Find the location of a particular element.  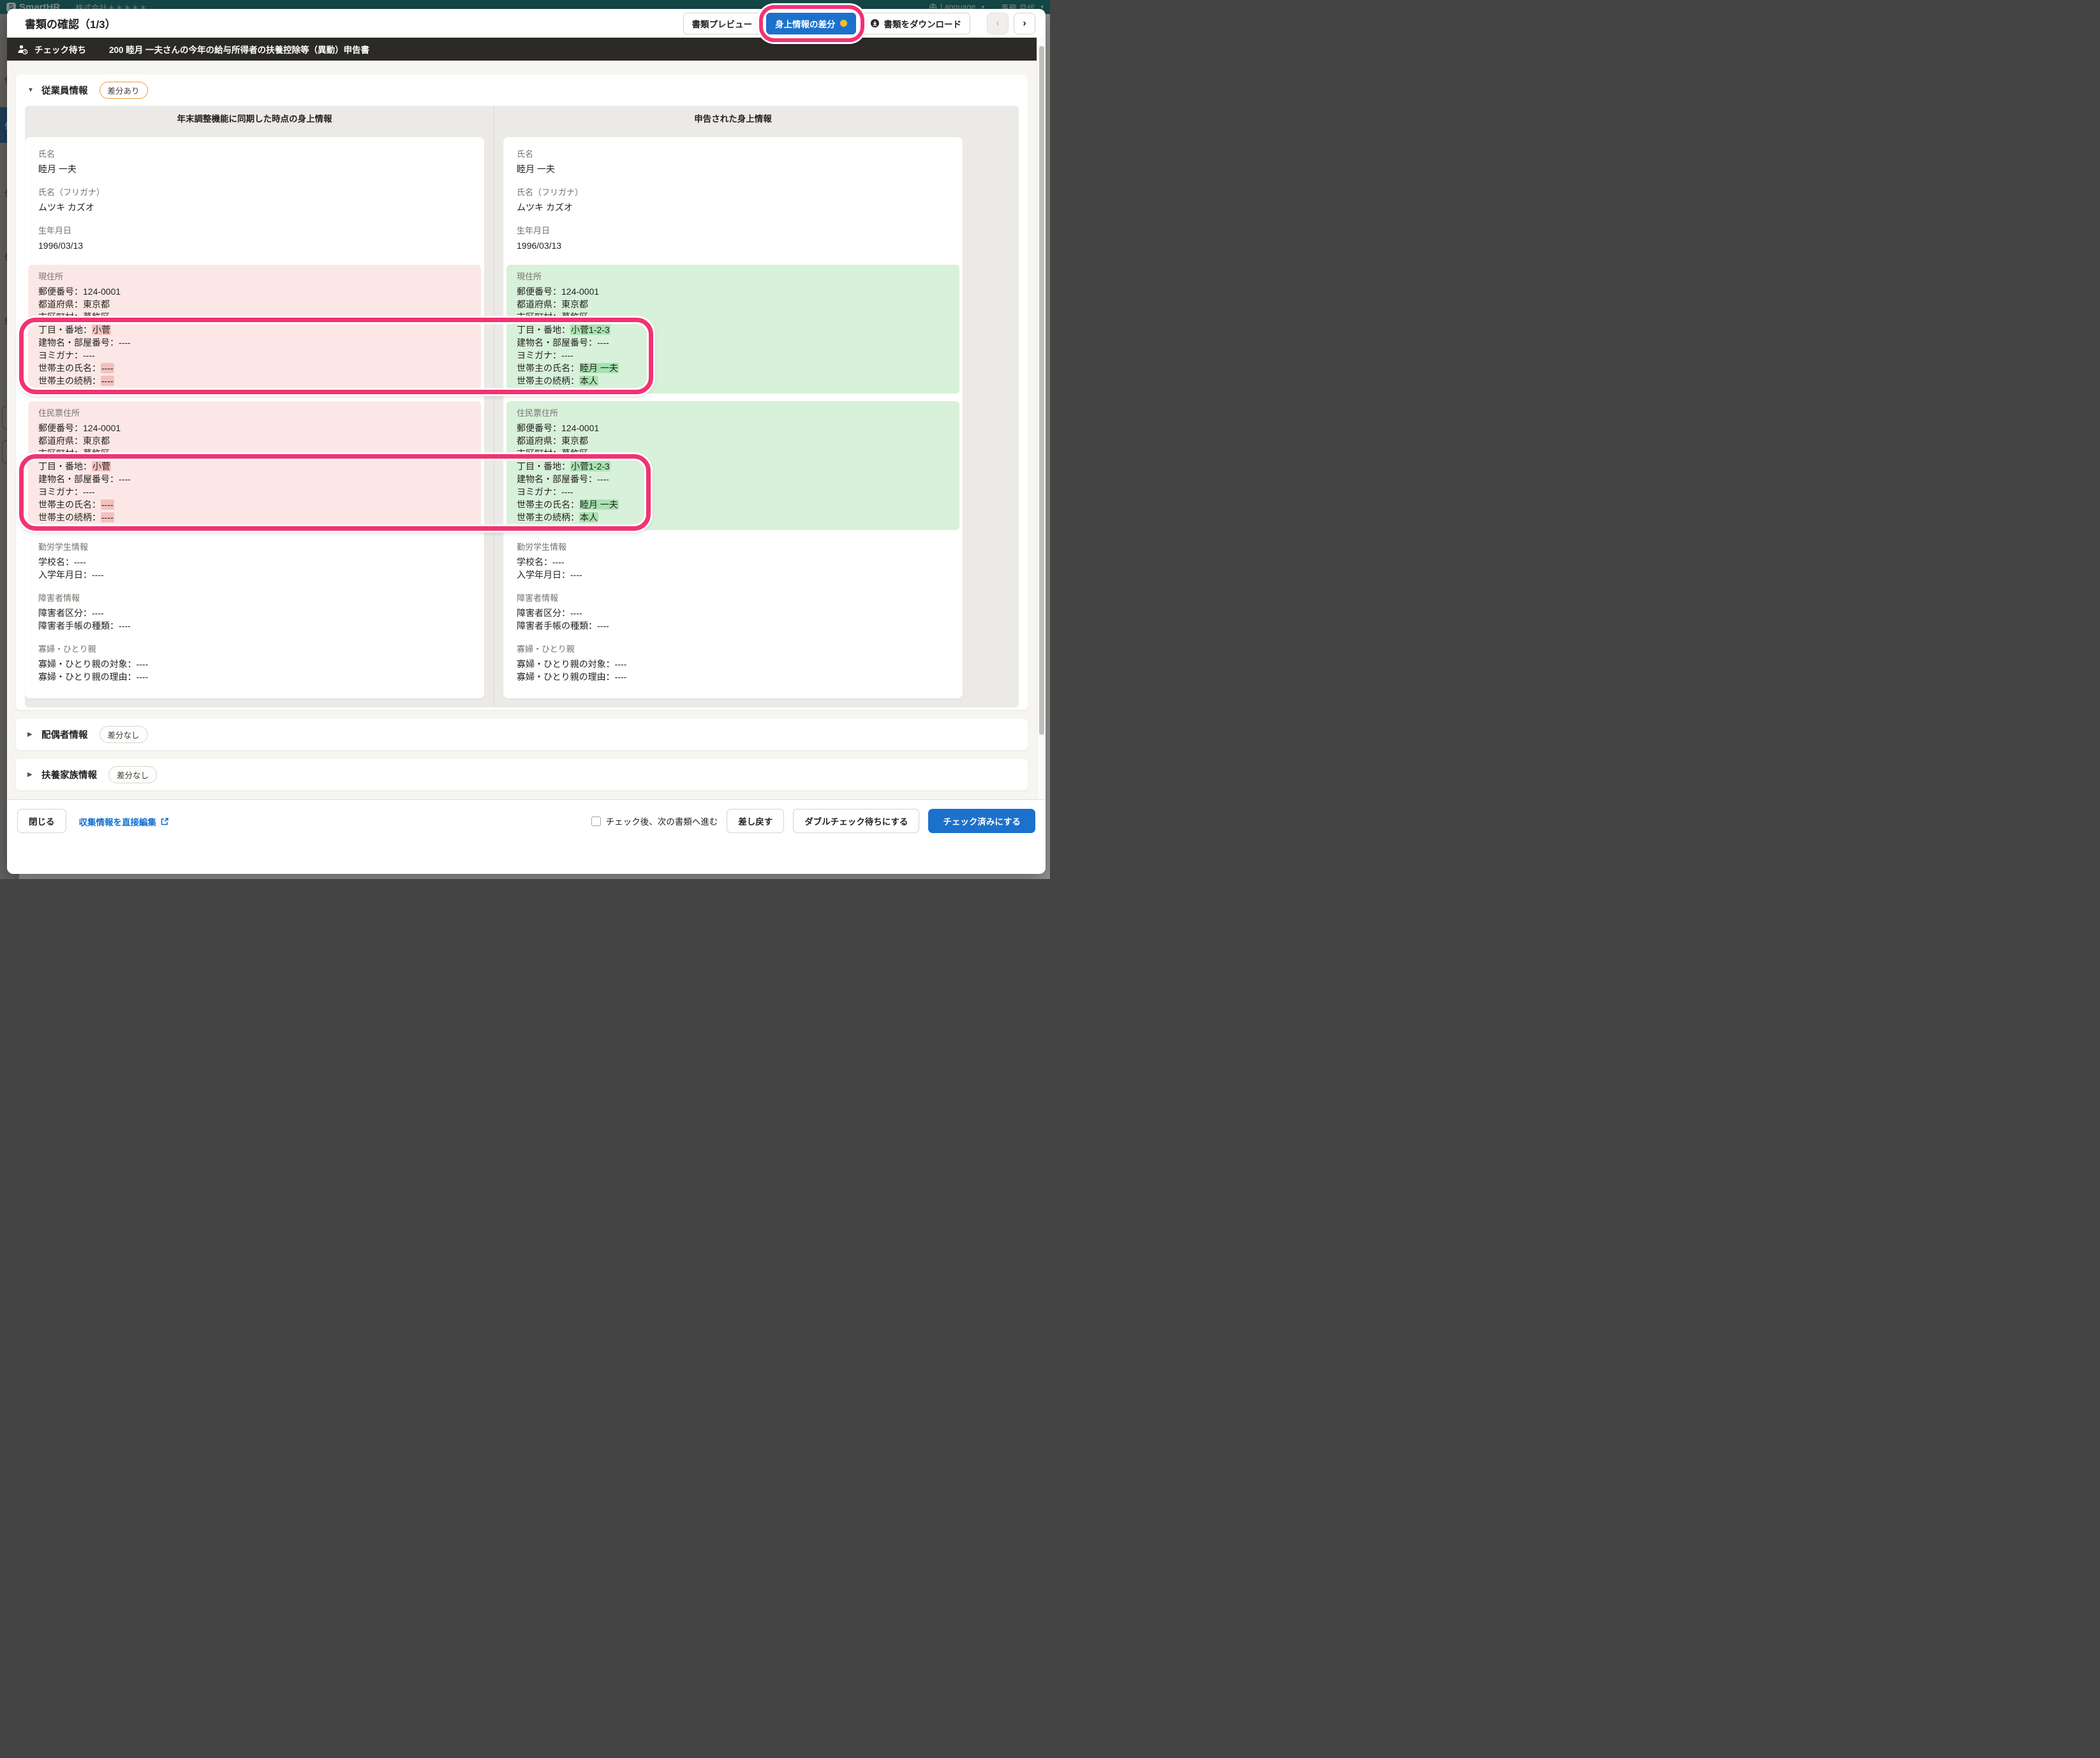

synced-info-card: 氏名 睦月 一夫 氏名（フリガナ） ムツキ カズオ is located at coordinates (255, 418).